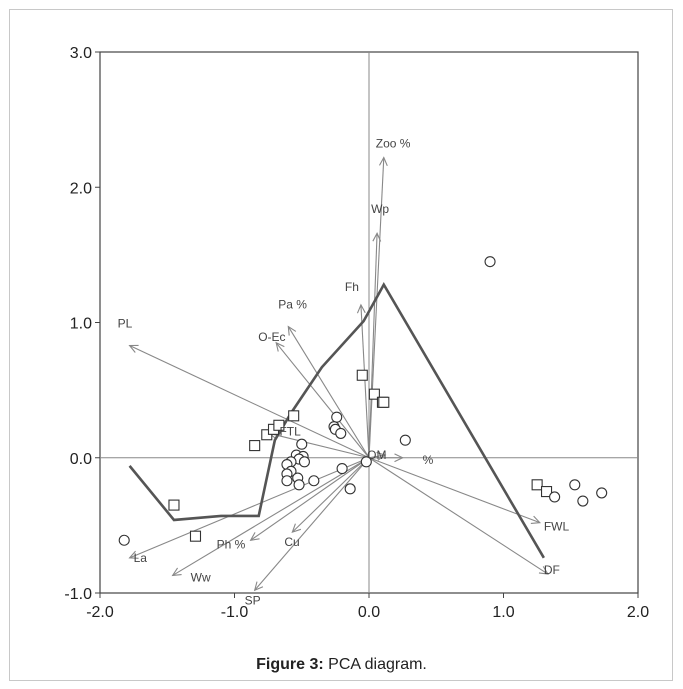  Describe the element at coordinates (271, 337) in the screenshot. I see `vector-label: O-Ec` at that location.